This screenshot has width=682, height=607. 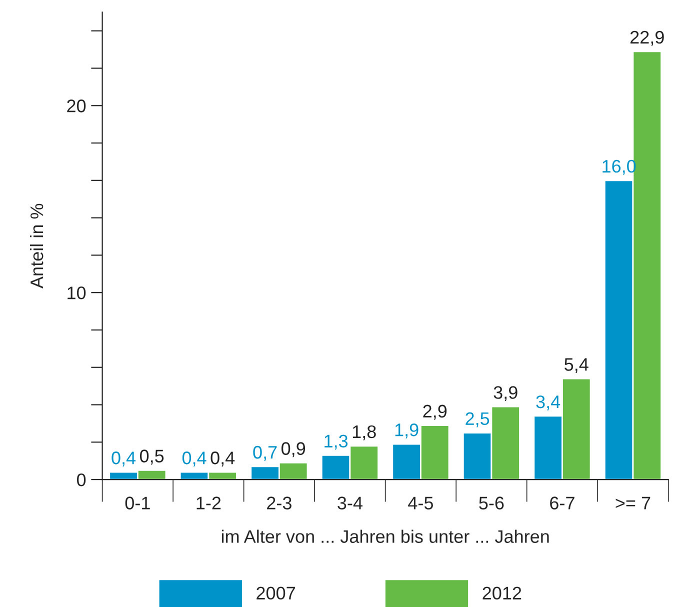 I want to click on legend-label: 2007, so click(x=275, y=593).